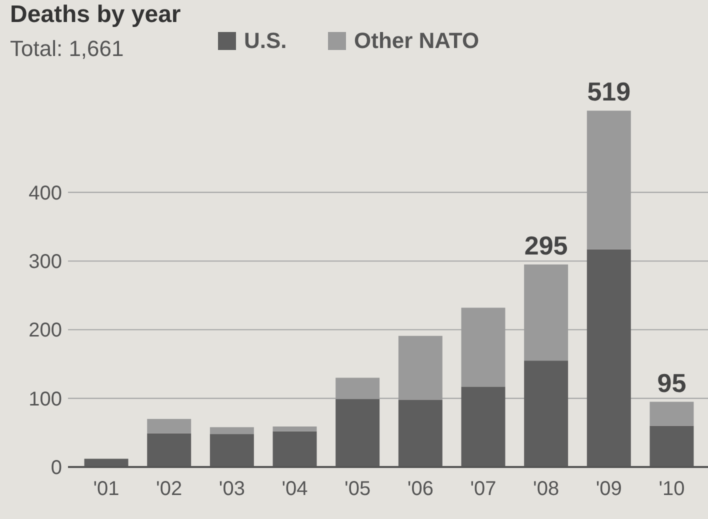  I want to click on x-tick-label: '10, so click(671, 489).